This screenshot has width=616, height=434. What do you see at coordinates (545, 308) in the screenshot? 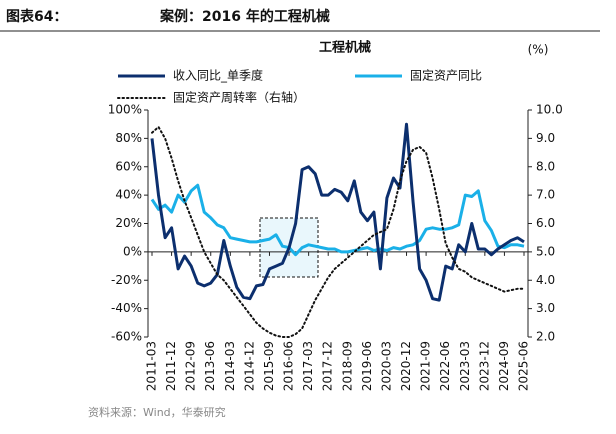
I see `y2-tick-label: 3.0` at bounding box center [545, 308].